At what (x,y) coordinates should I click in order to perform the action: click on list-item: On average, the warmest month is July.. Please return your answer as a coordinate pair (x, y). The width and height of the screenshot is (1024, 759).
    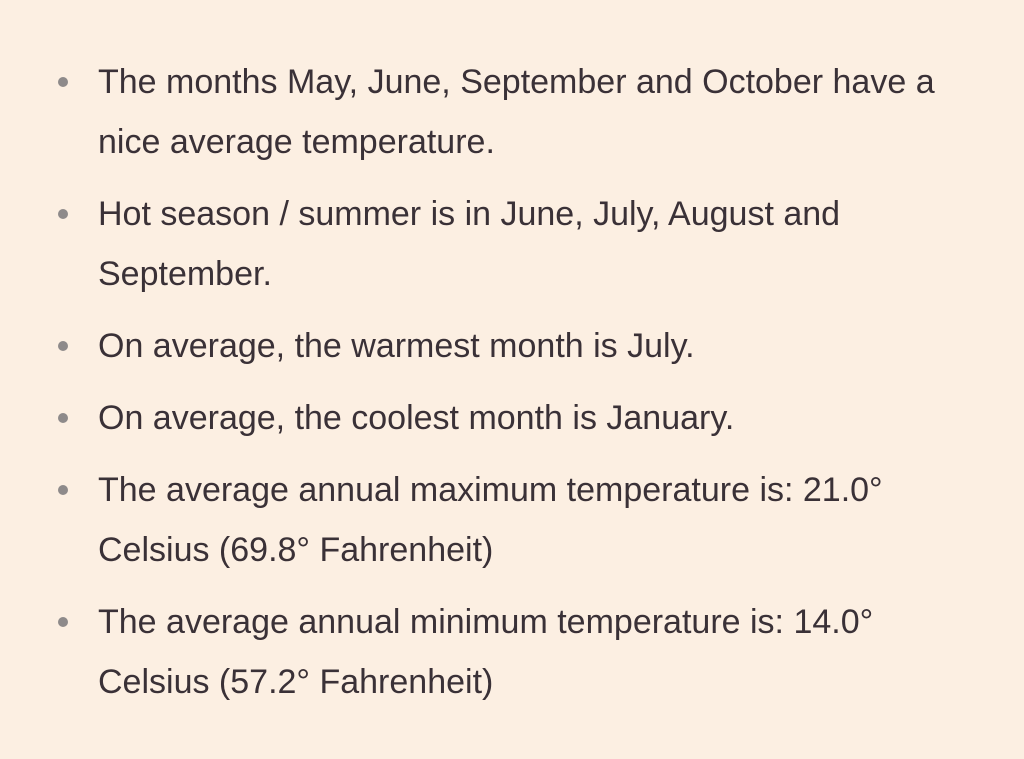
    Looking at the image, I should click on (523, 346).